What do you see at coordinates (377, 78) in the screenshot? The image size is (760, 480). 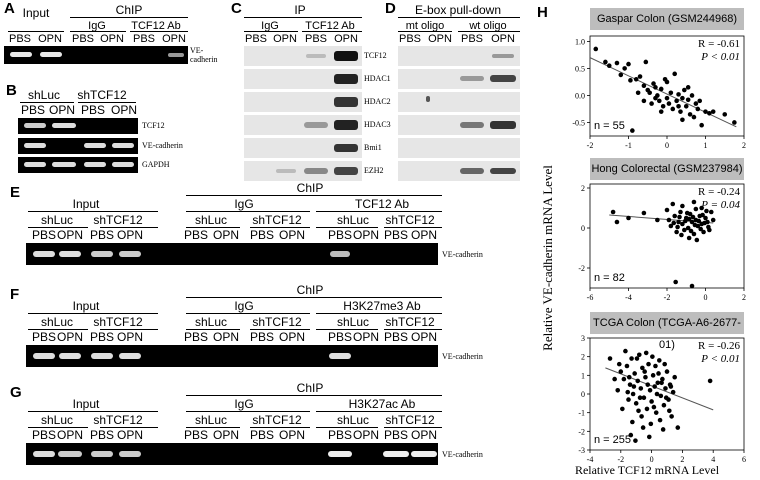 I see `c-row-label: HDAC1` at bounding box center [377, 78].